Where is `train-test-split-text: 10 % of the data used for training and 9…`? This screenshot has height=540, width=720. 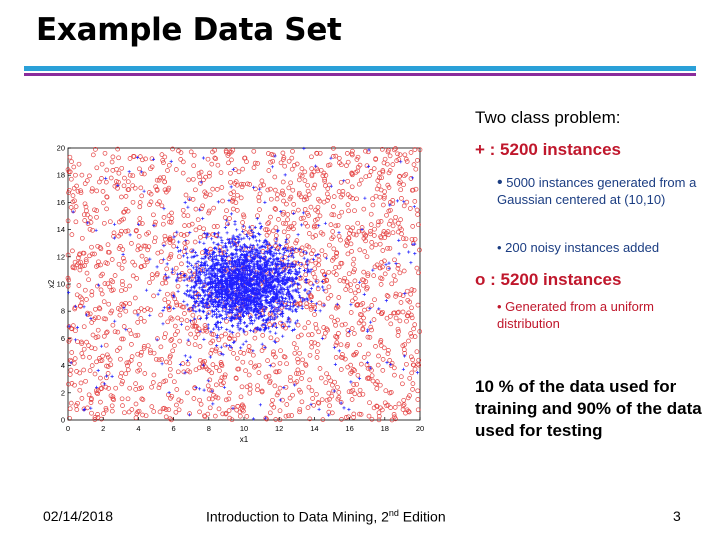 train-test-split-text: 10 % of the data used for training and 9… is located at coordinates (588, 408).